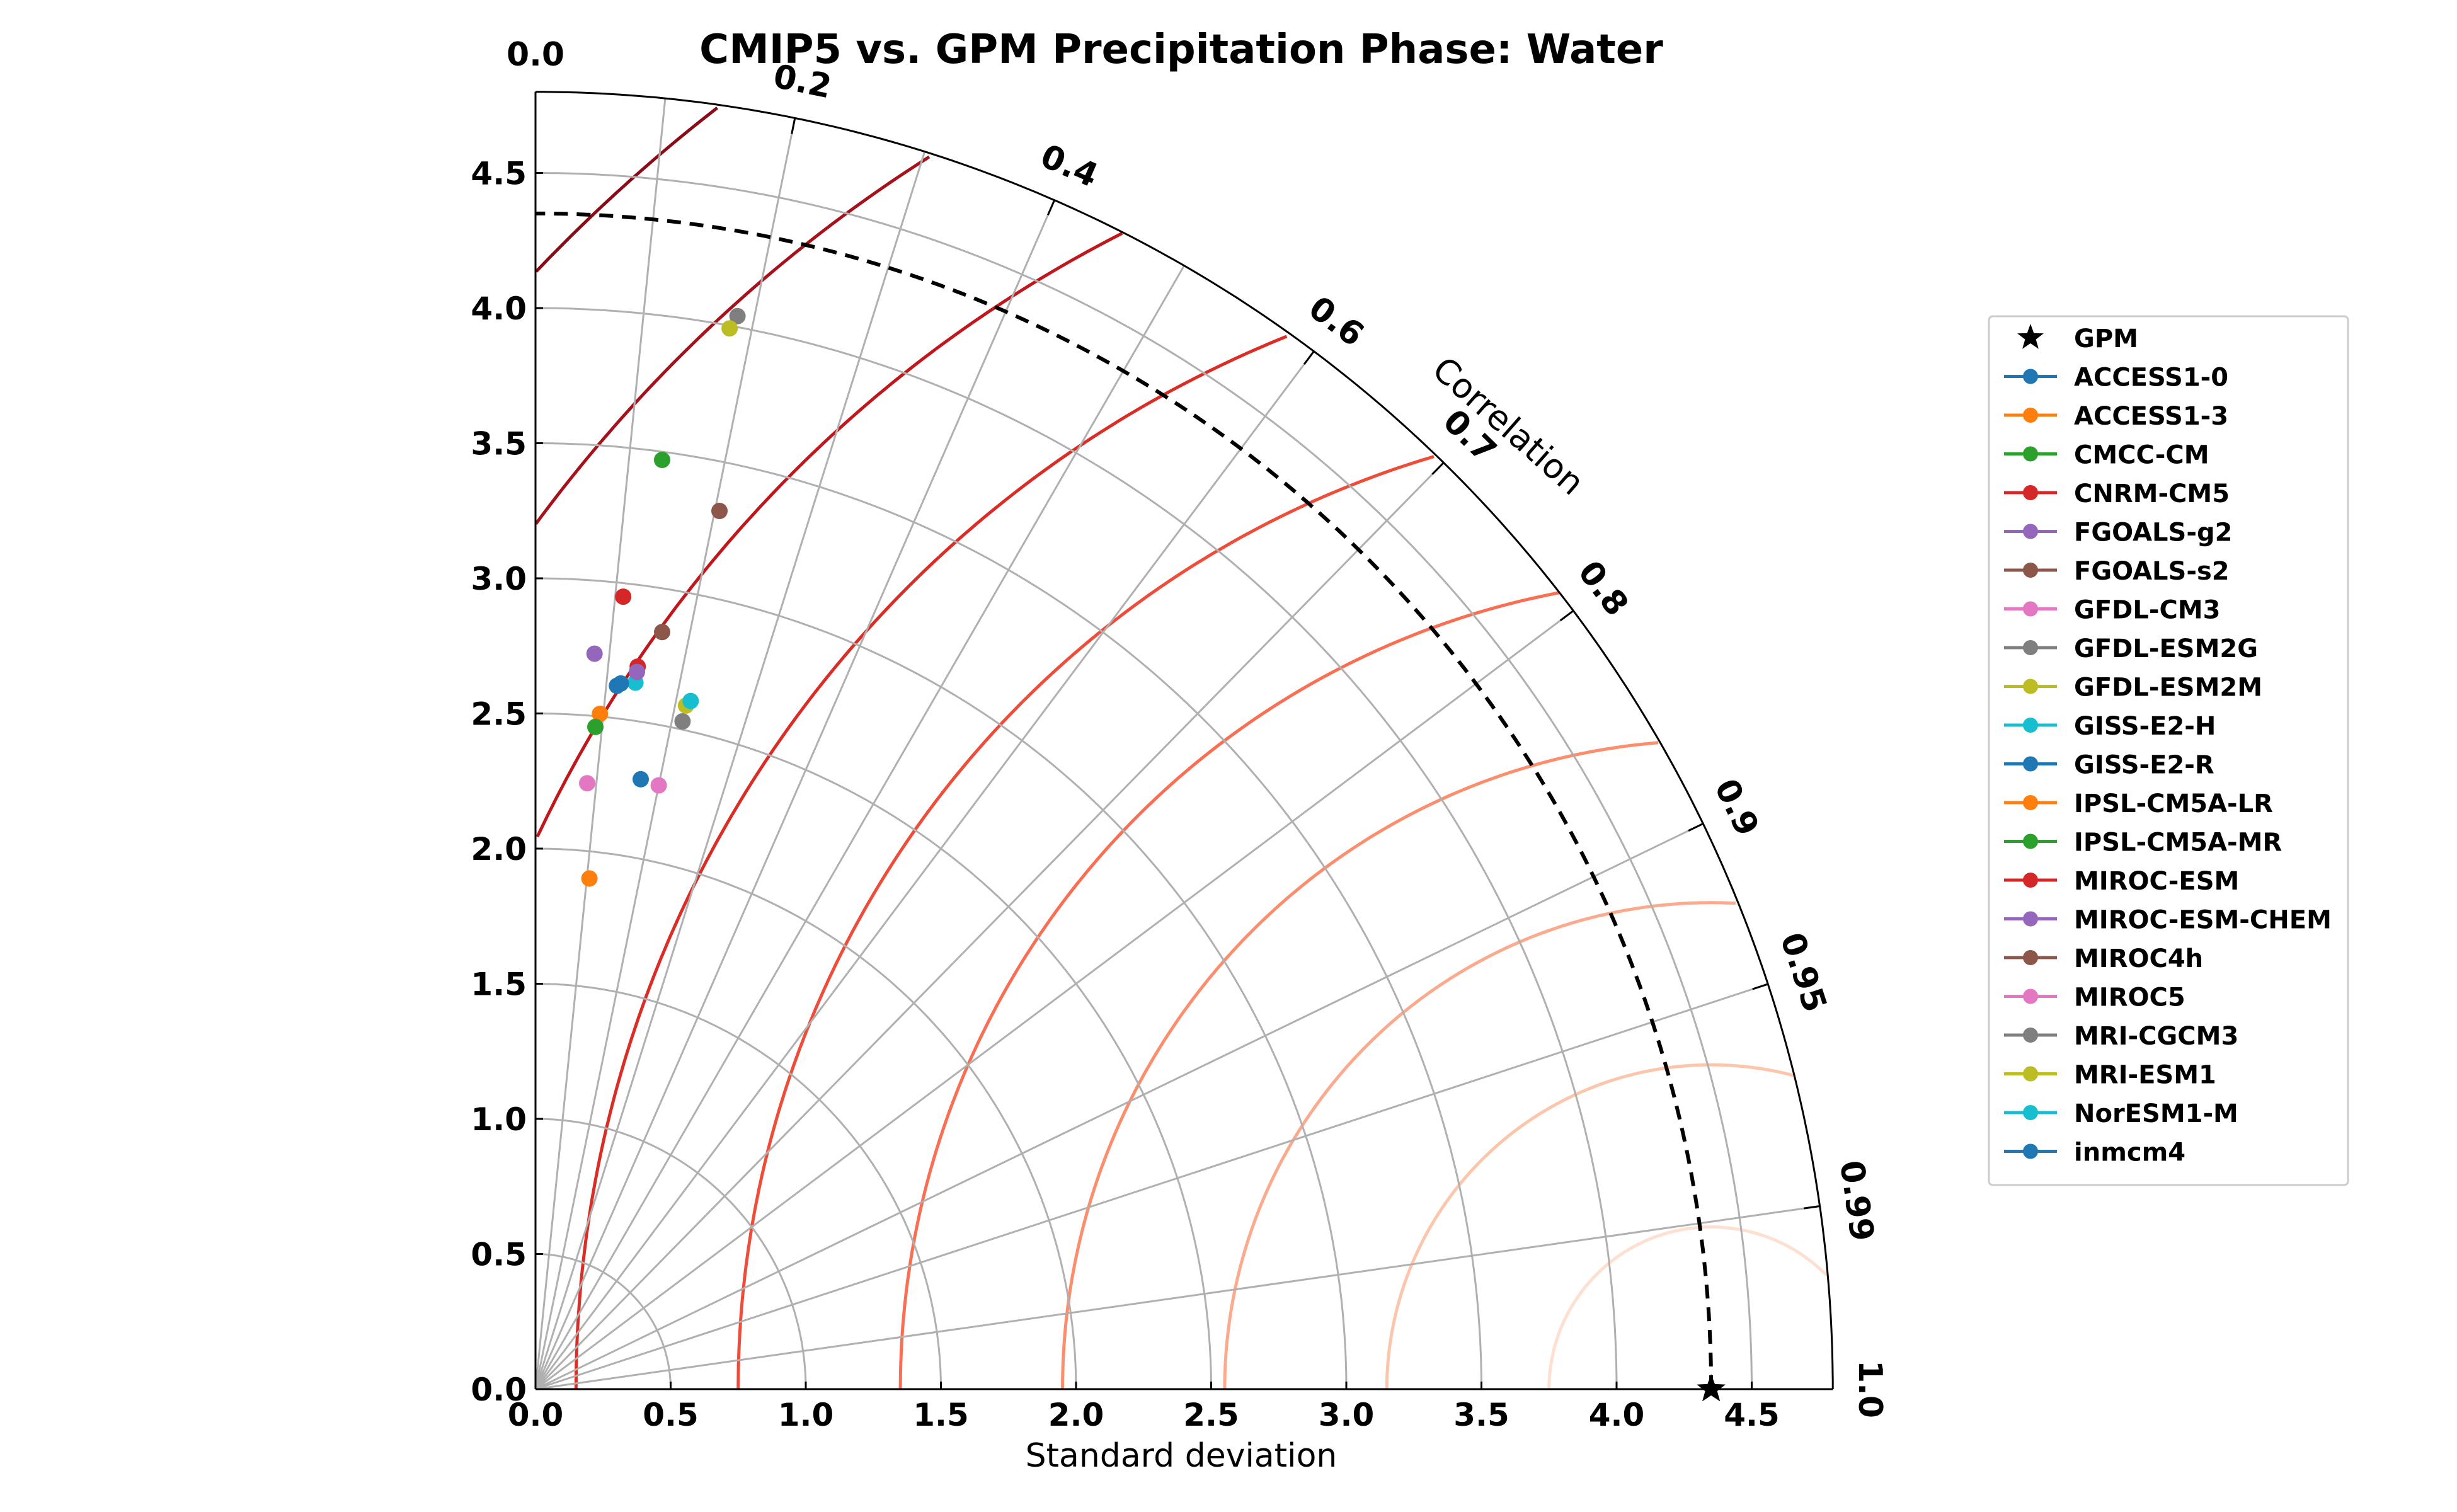 The image size is (2457, 1512). Describe the element at coordinates (535, 55) in the screenshot. I see `correlation-tick-label: 0.0` at that location.